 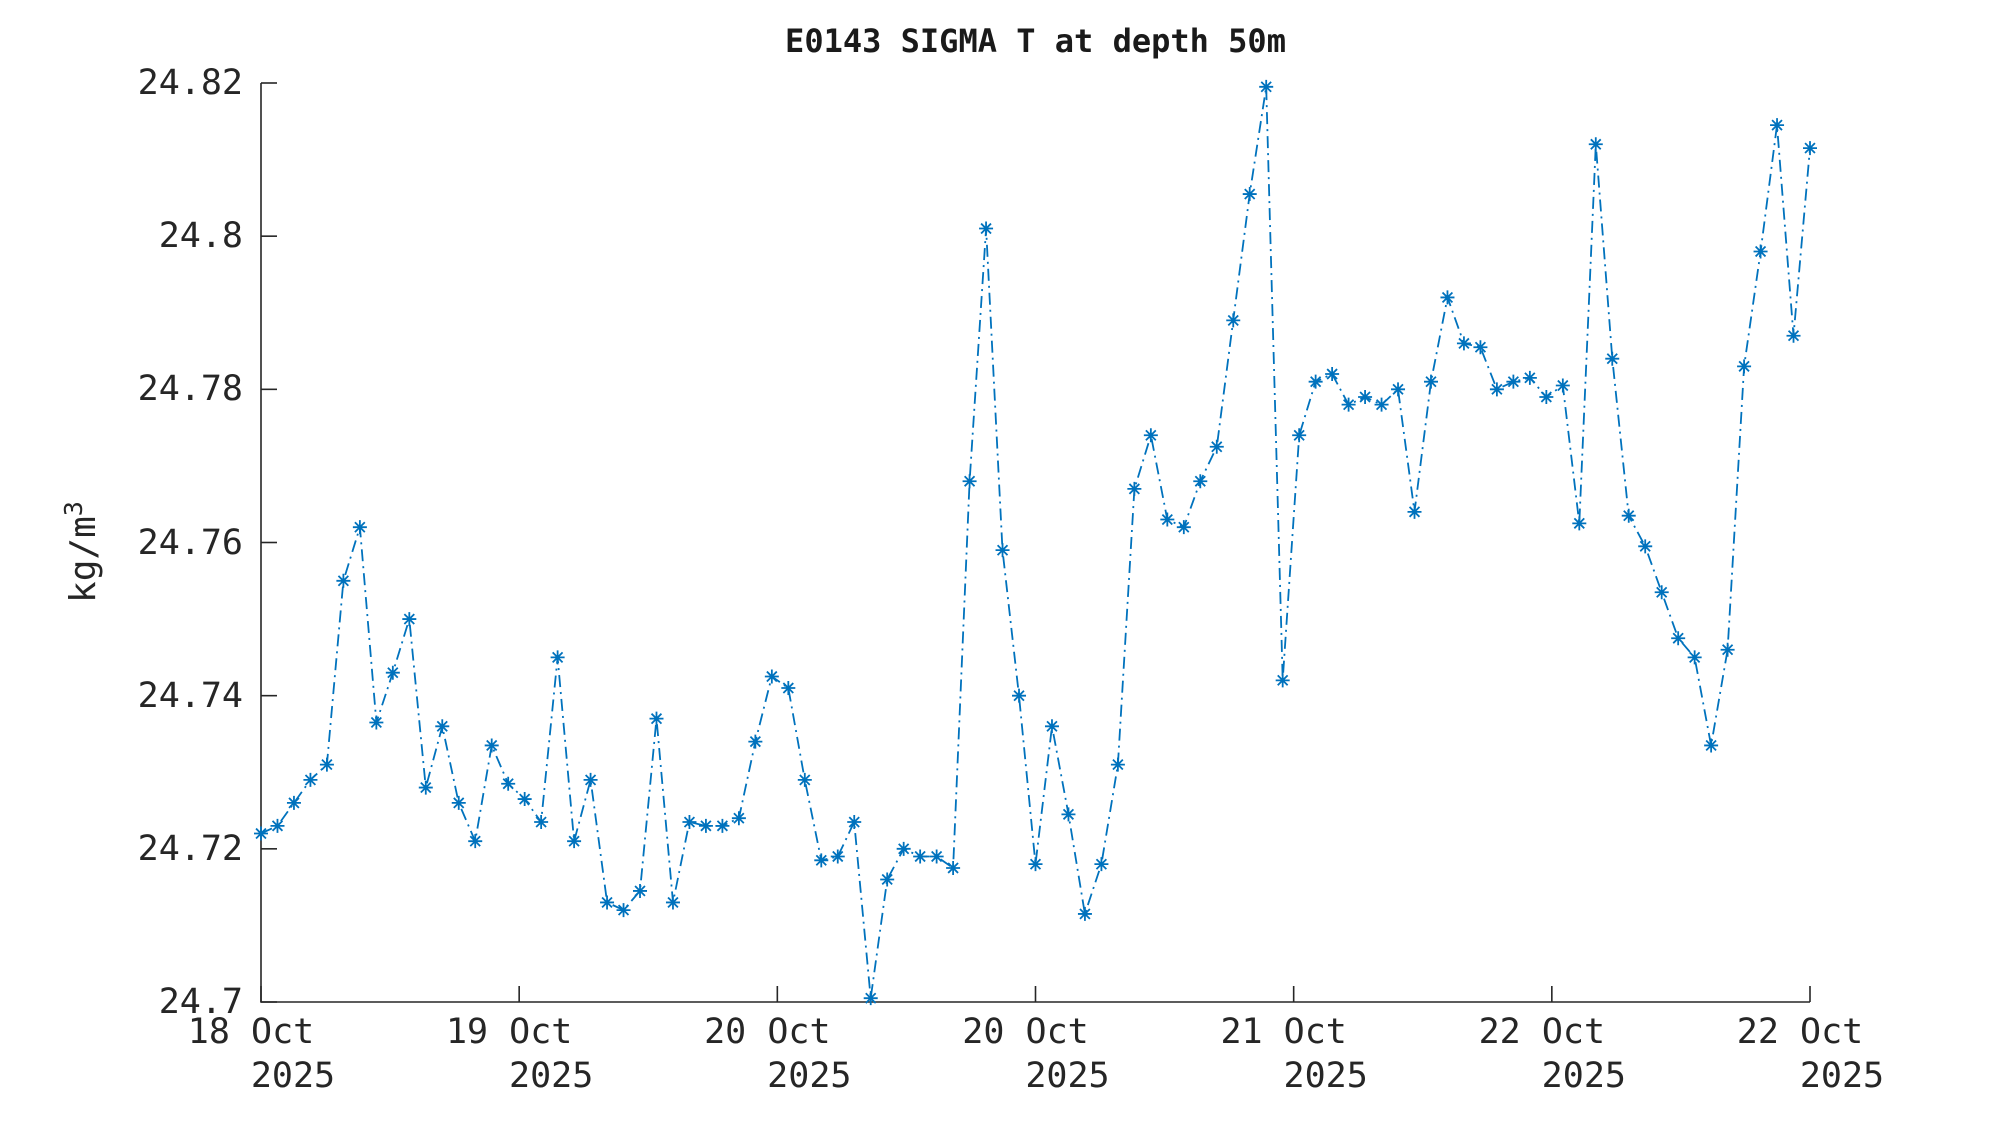 What do you see at coordinates (190, 848) in the screenshot?
I see `y-tick-label: 24.72` at bounding box center [190, 848].